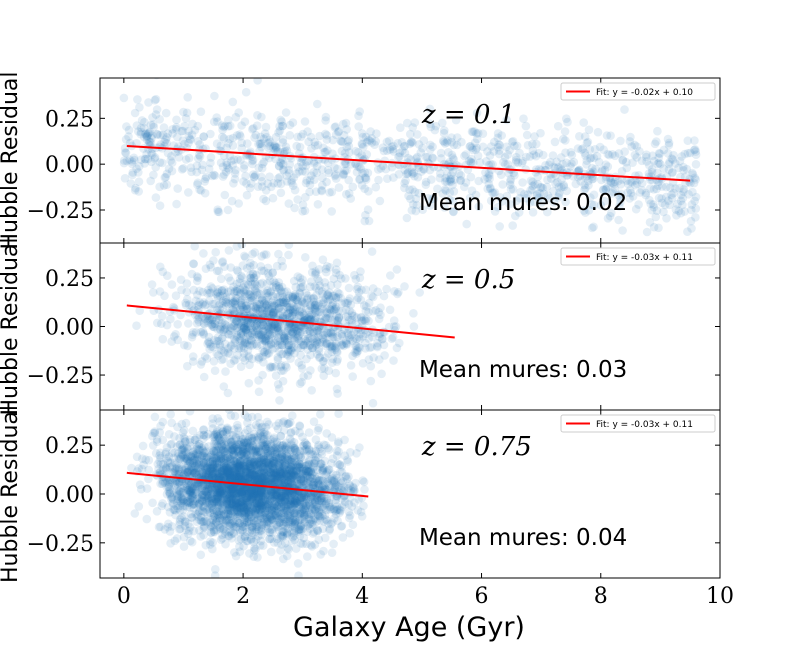 This screenshot has width=800, height=650. I want to click on legend-panel-1: Fit: y = -0.02x + 0.10, so click(638, 91).